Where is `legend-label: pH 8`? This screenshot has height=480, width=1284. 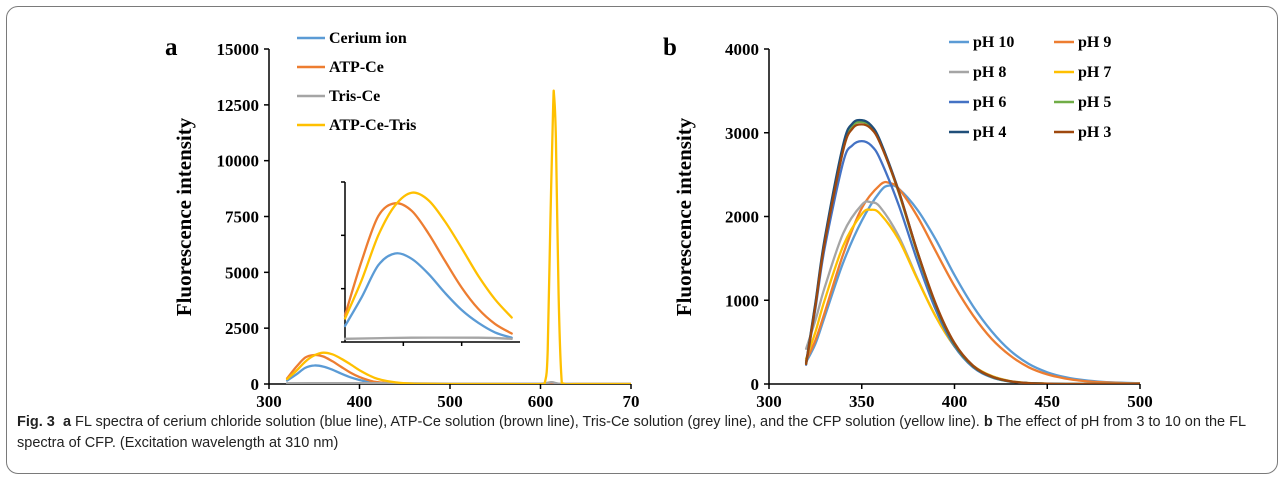
legend-label: pH 8 is located at coordinates (989, 72).